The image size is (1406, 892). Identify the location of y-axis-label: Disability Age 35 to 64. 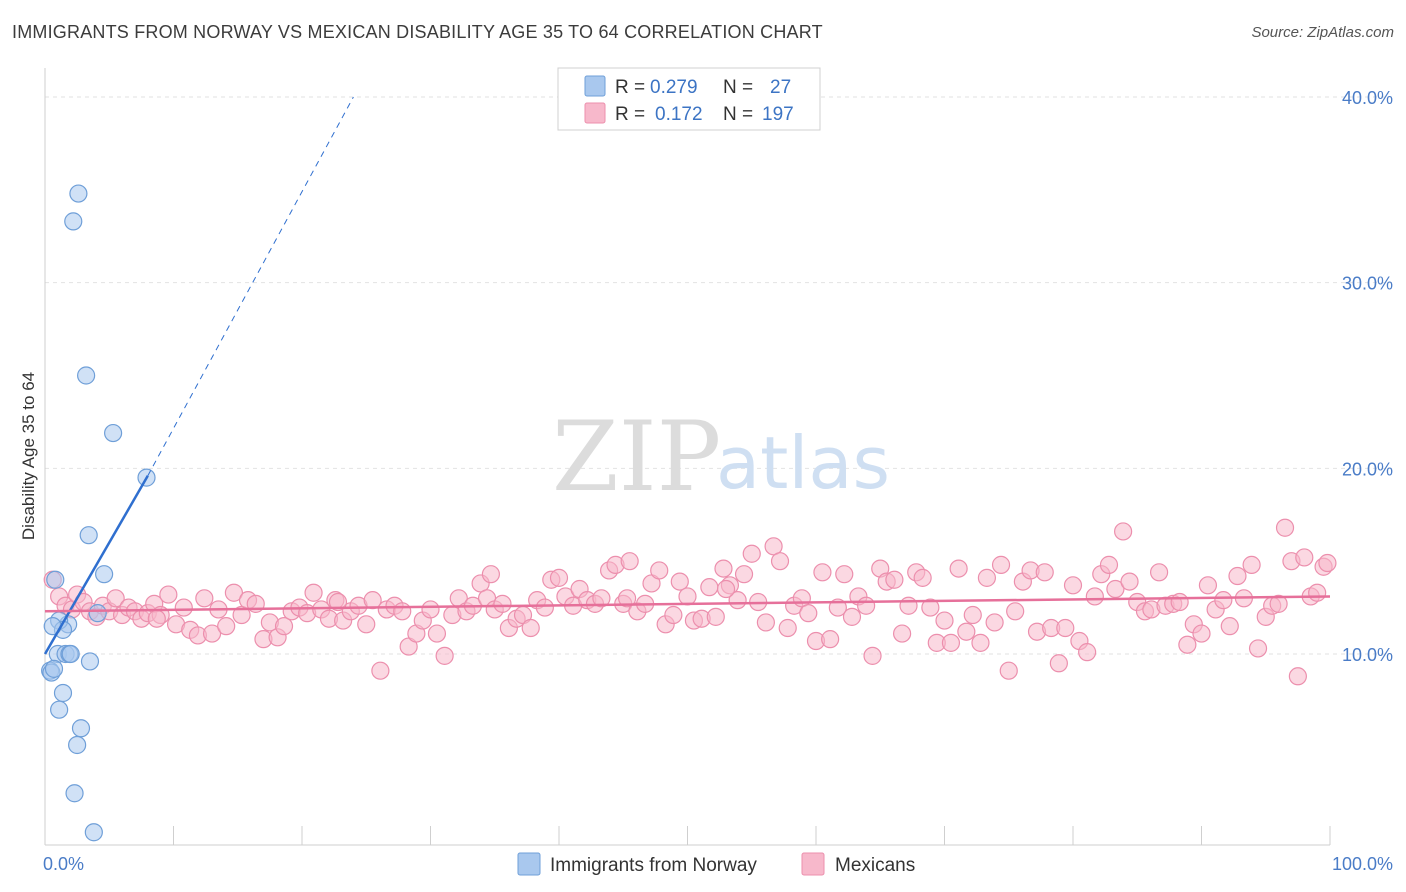
(28, 456).